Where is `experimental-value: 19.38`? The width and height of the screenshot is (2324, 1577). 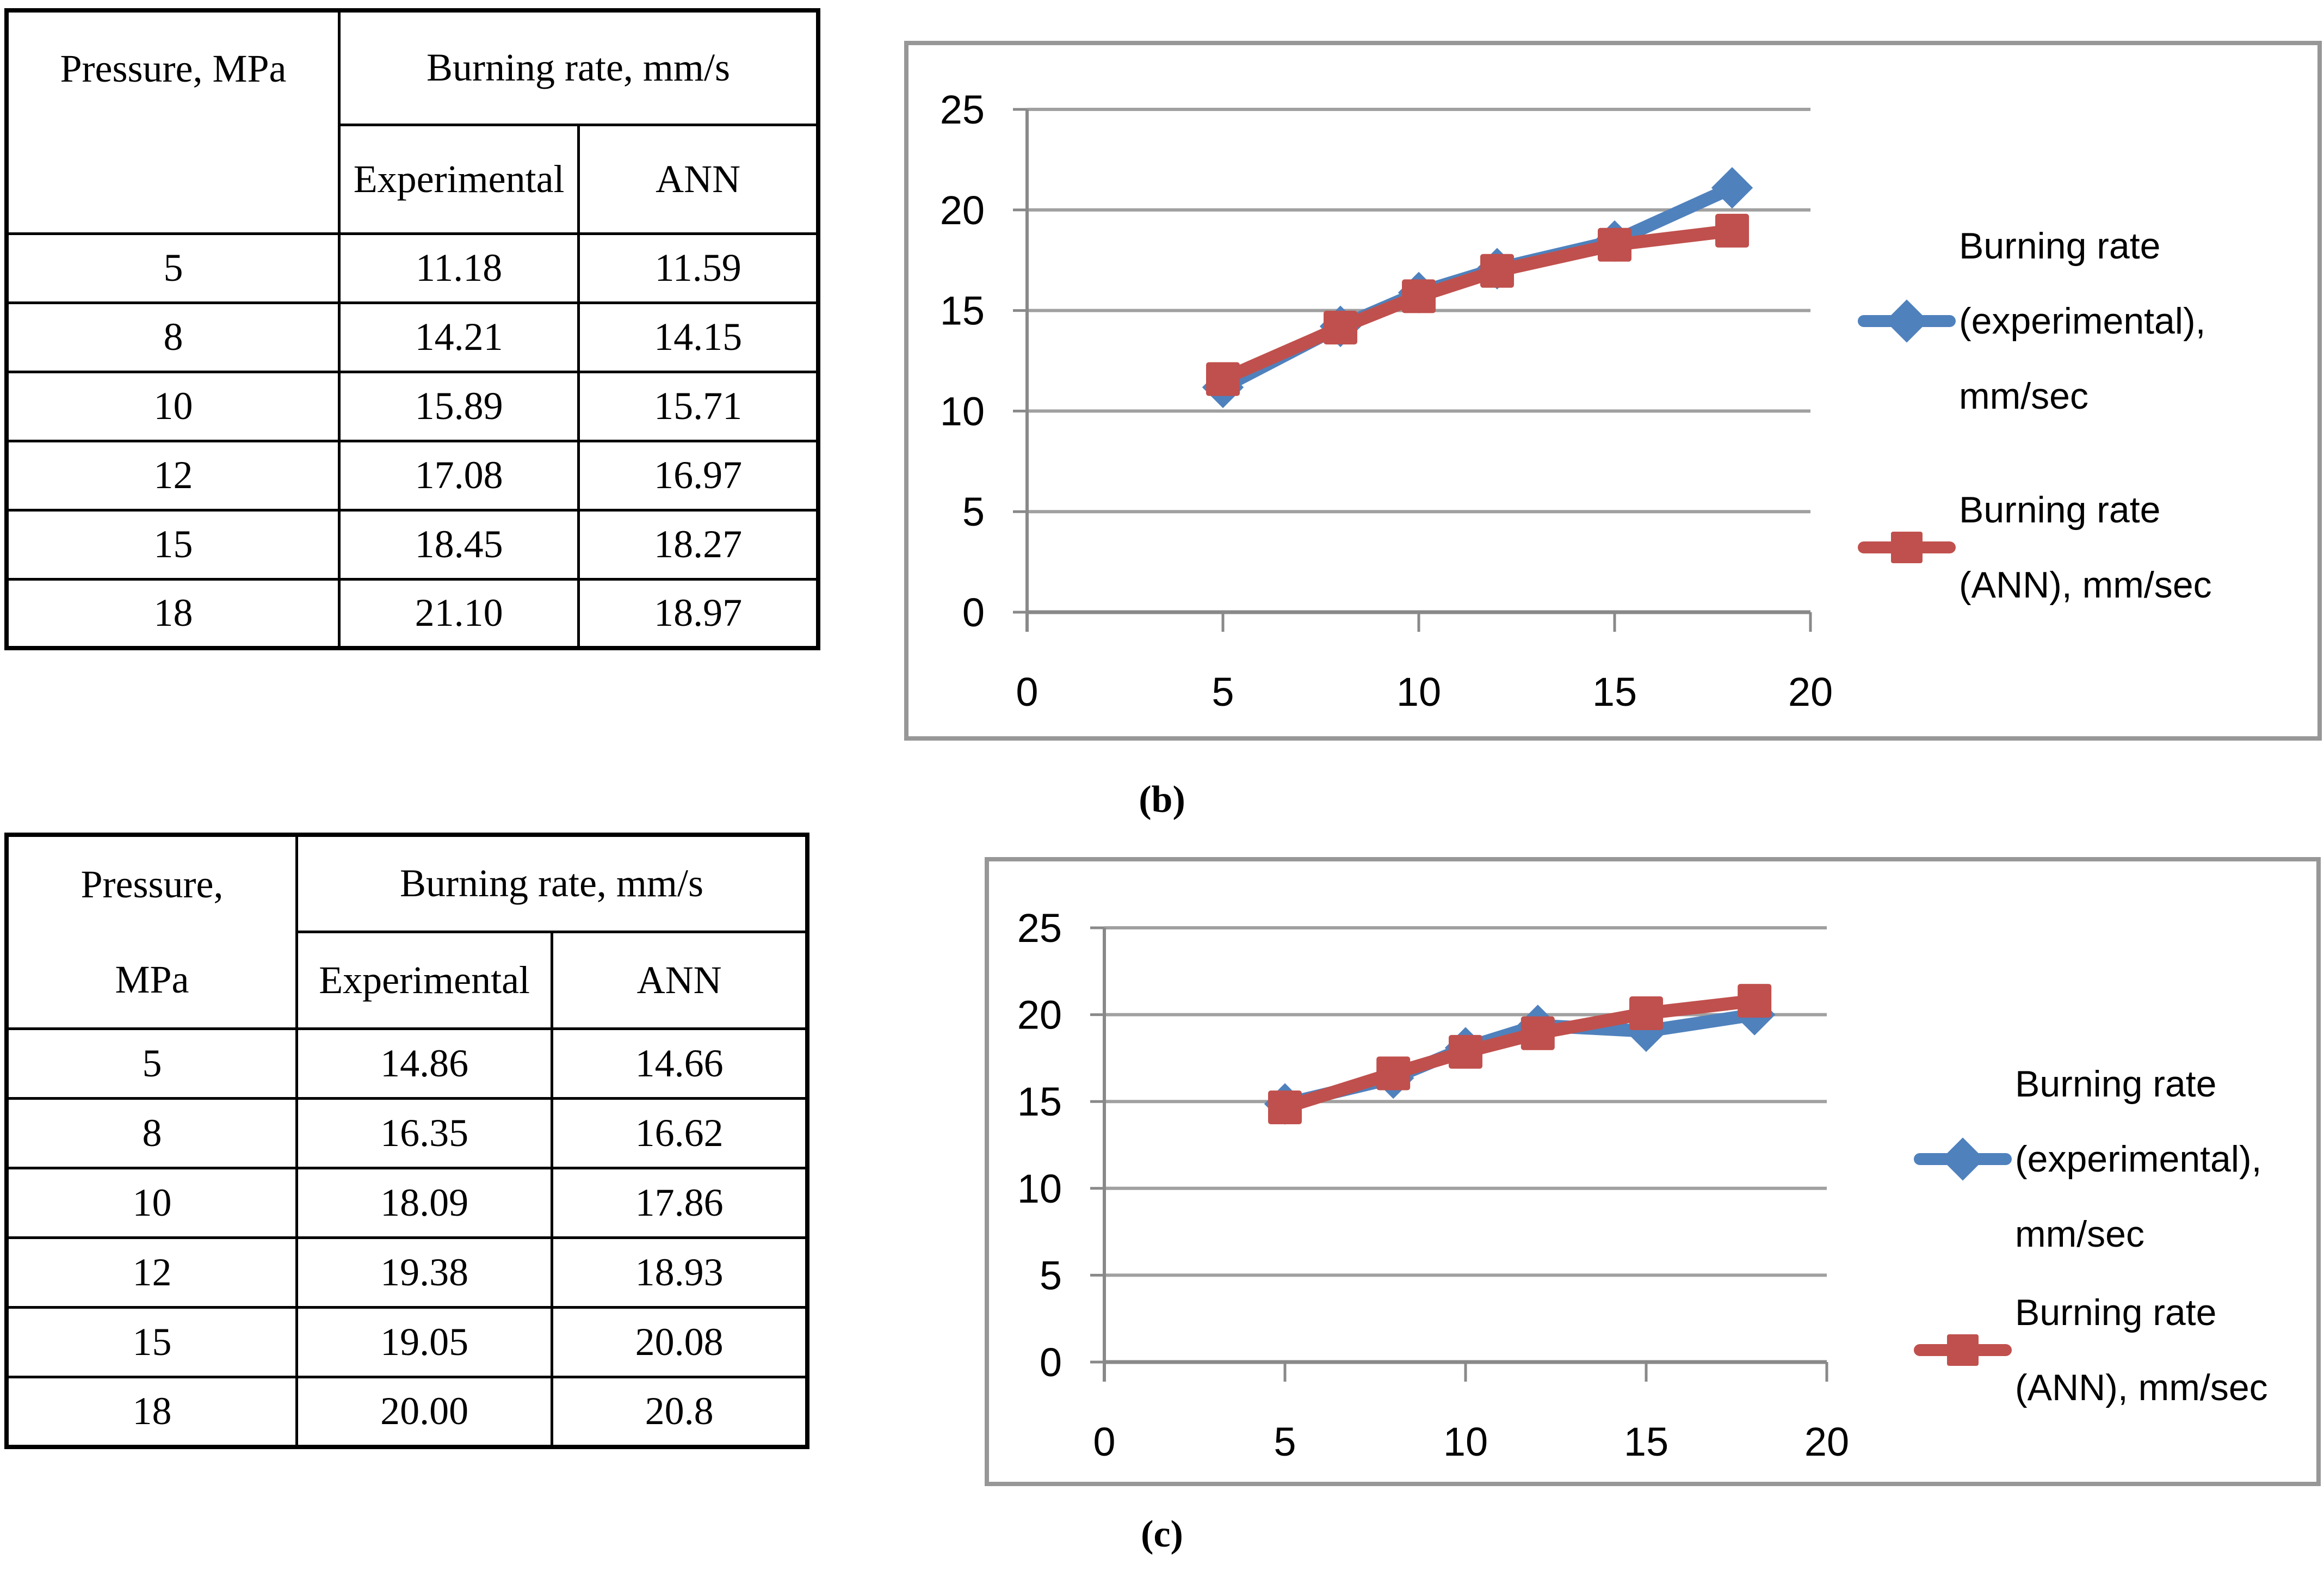
experimental-value: 19.38 is located at coordinates (424, 1272).